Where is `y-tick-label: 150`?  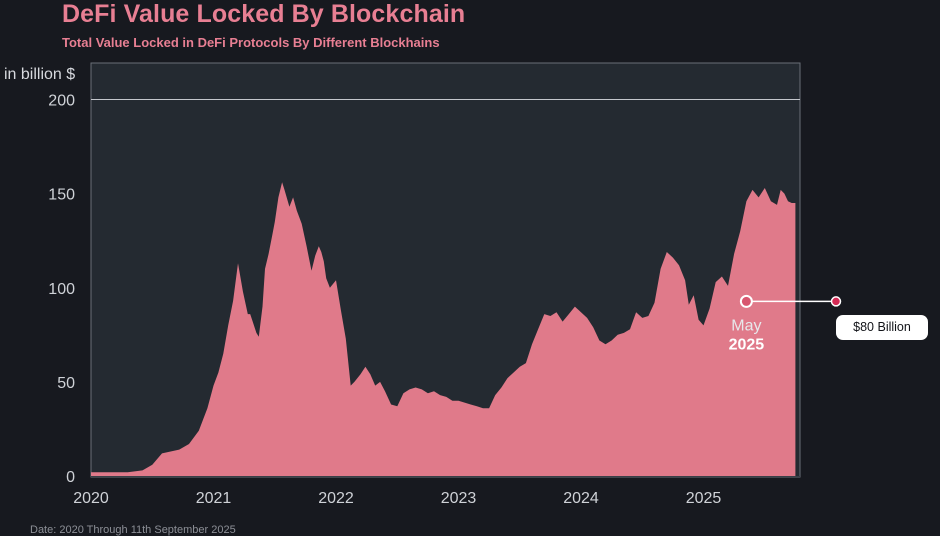
y-tick-label: 150 is located at coordinates (61, 195).